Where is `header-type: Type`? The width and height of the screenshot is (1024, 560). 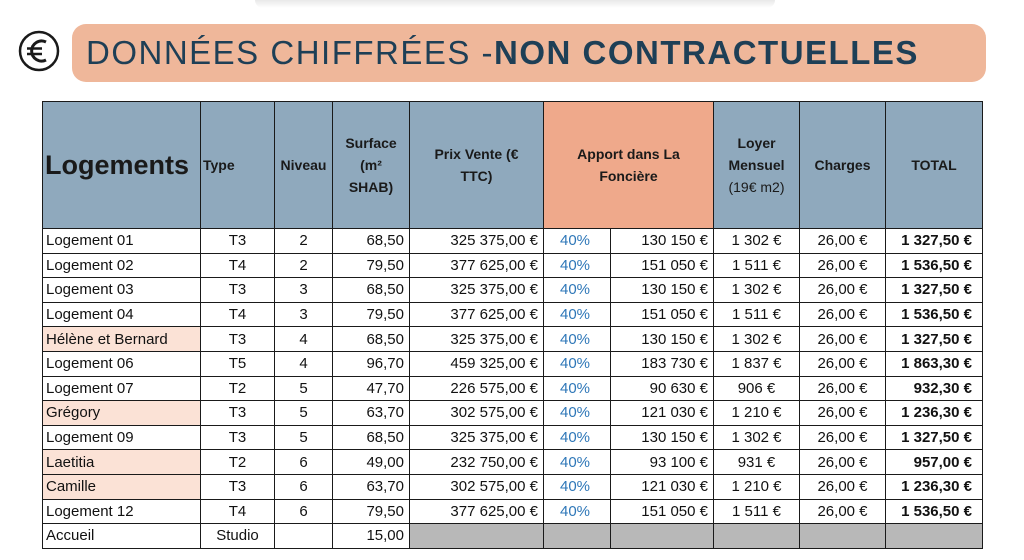
header-type: Type is located at coordinates (237, 165).